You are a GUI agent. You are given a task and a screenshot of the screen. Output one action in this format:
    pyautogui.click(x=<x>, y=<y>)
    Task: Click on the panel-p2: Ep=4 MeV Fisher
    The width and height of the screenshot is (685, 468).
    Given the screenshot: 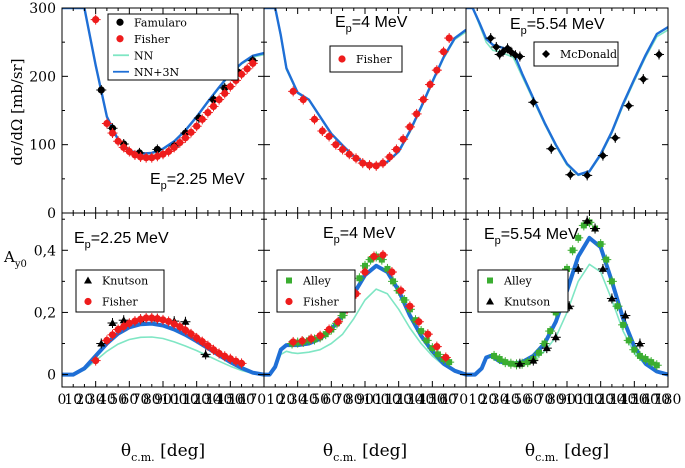 What is the action you would take?
    pyautogui.click(x=365, y=110)
    